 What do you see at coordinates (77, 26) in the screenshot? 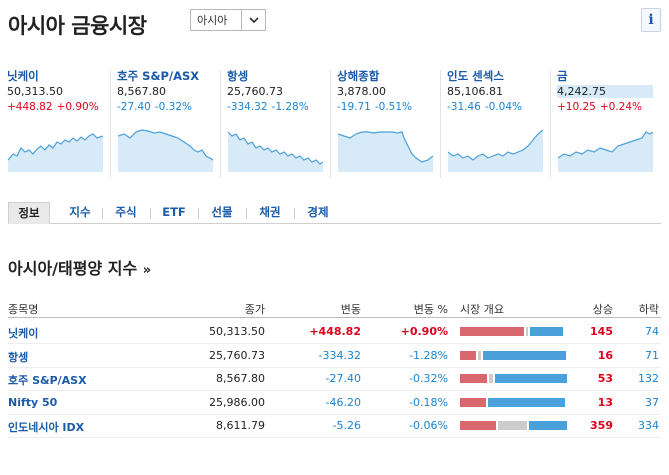
I see `page-title: 아시아 금융시장` at bounding box center [77, 26].